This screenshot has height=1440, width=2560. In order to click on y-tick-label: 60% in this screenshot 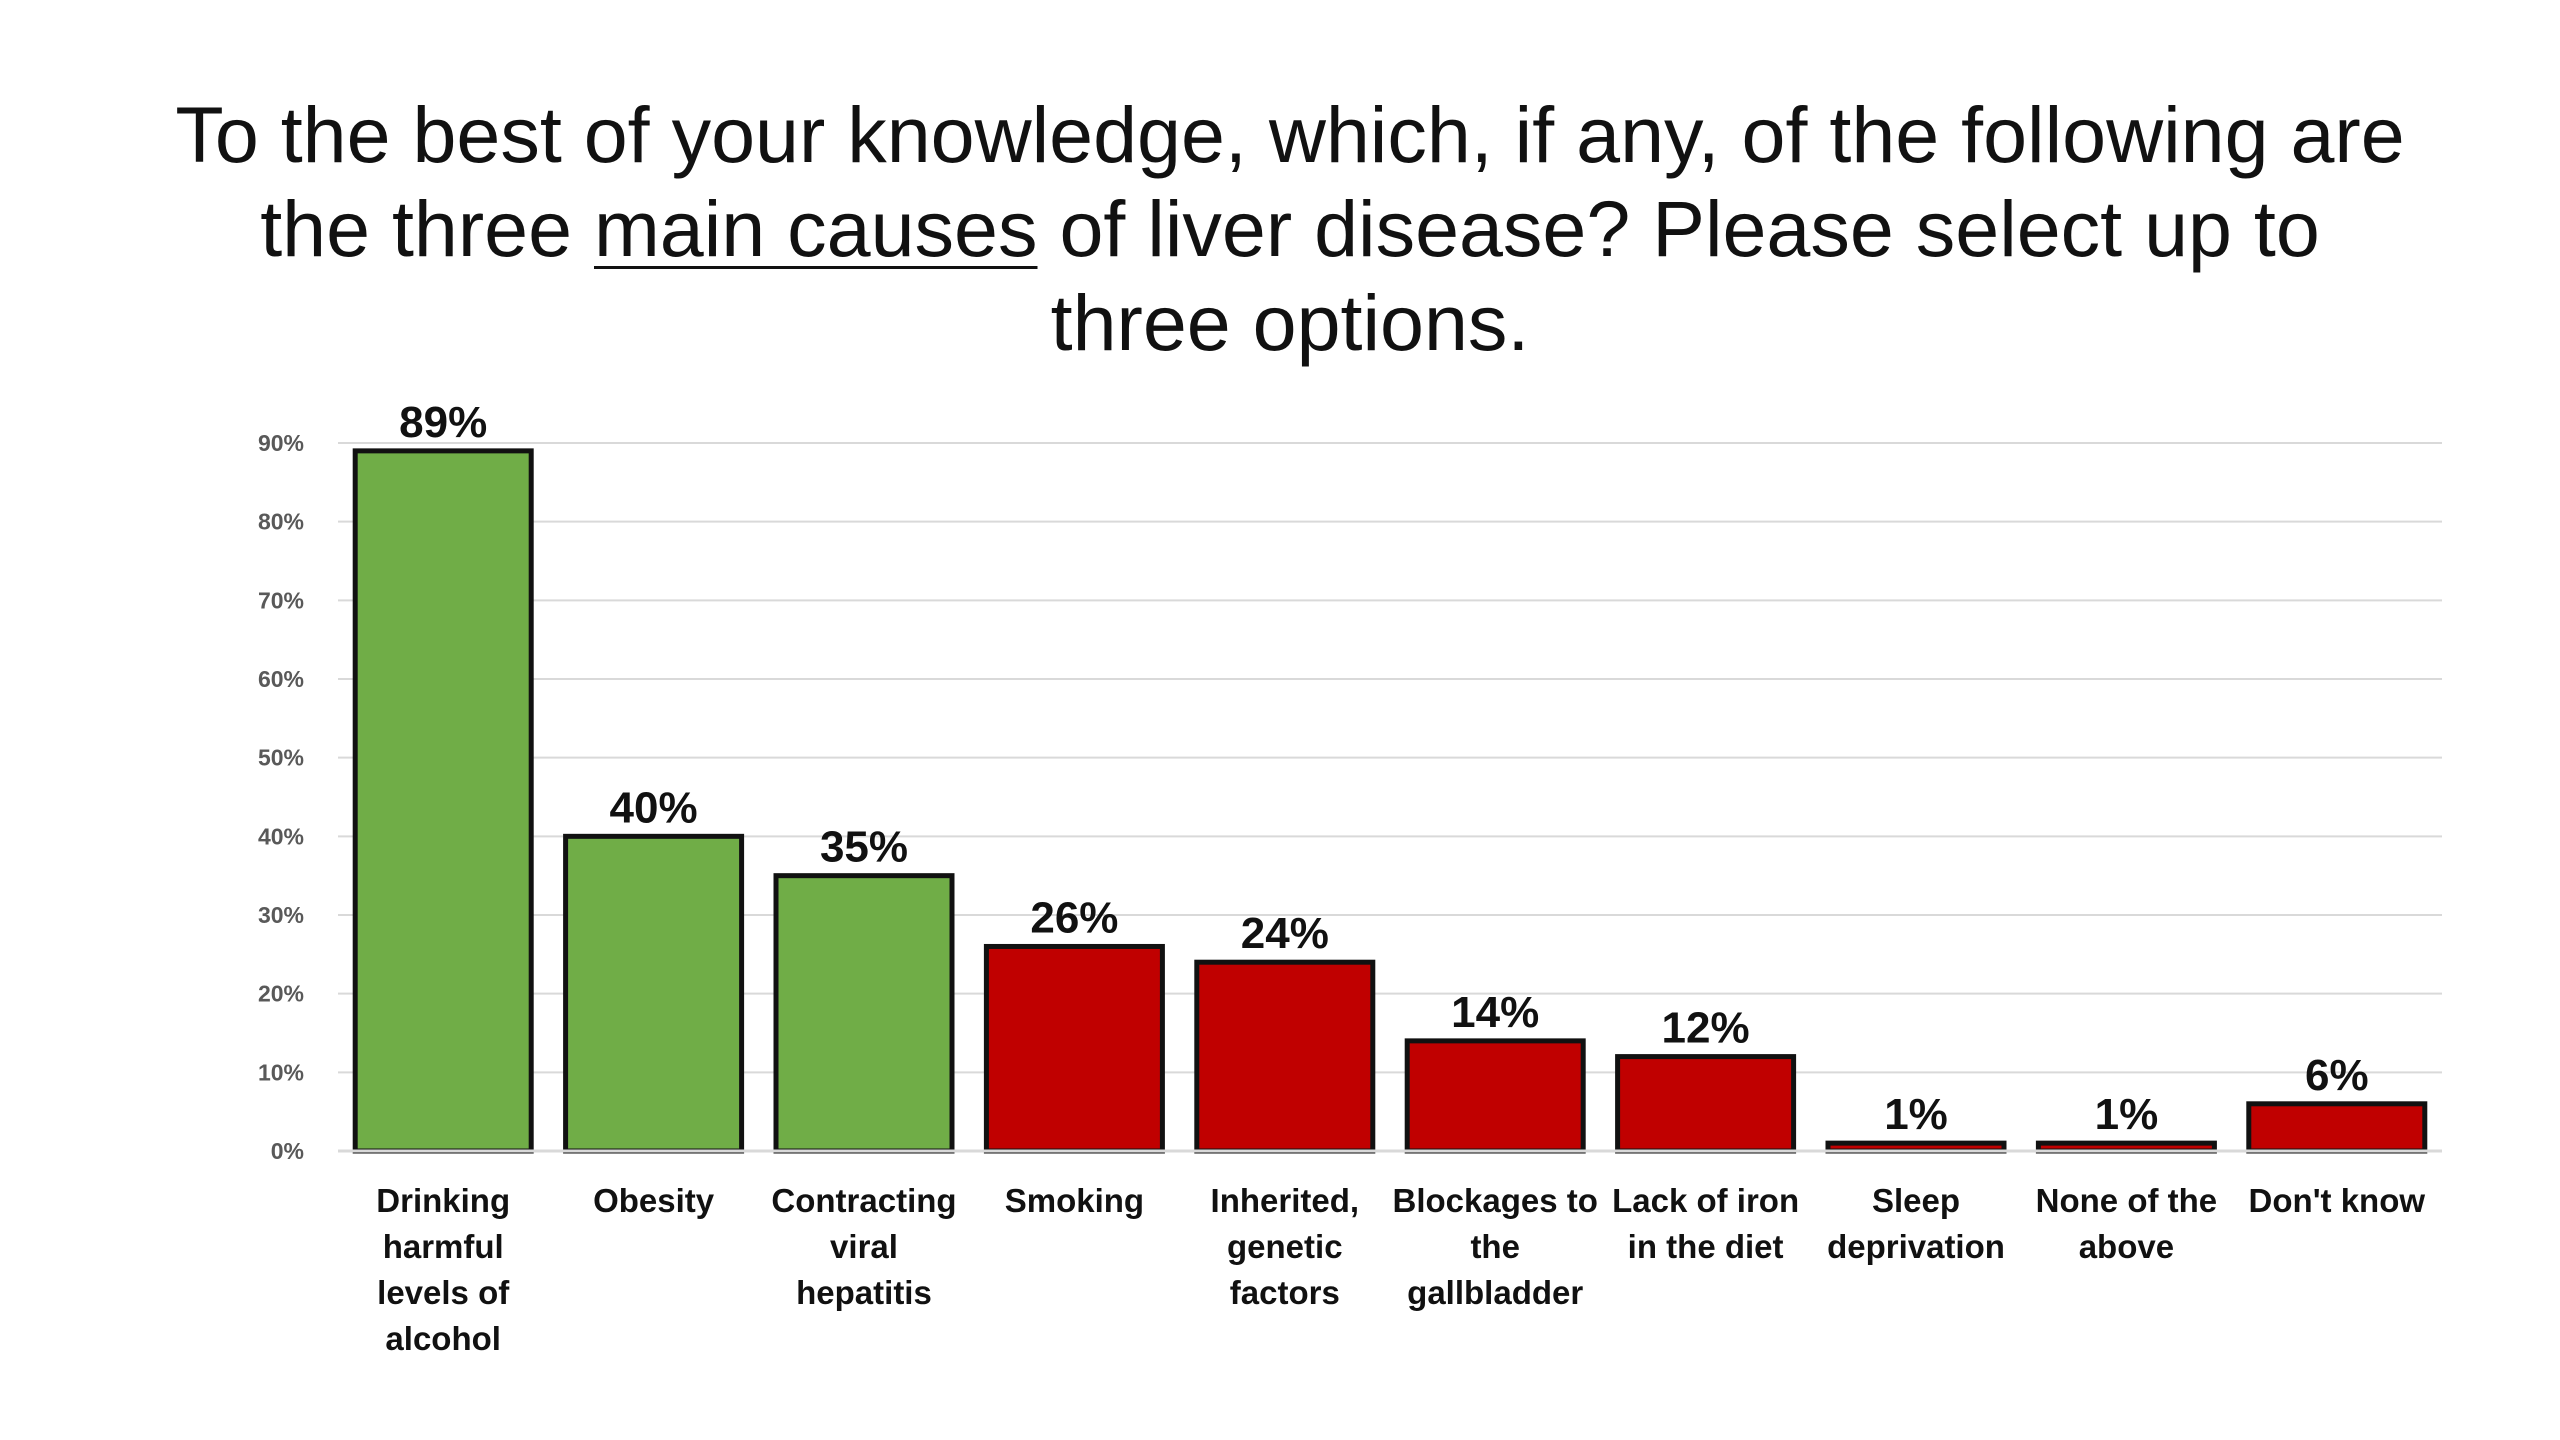, I will do `click(281, 679)`.